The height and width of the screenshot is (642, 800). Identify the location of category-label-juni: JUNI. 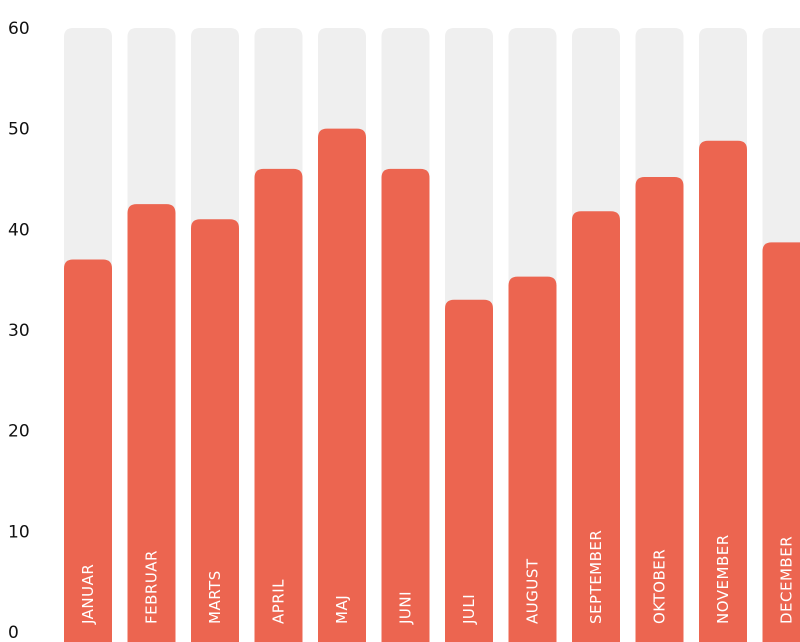
(406, 608).